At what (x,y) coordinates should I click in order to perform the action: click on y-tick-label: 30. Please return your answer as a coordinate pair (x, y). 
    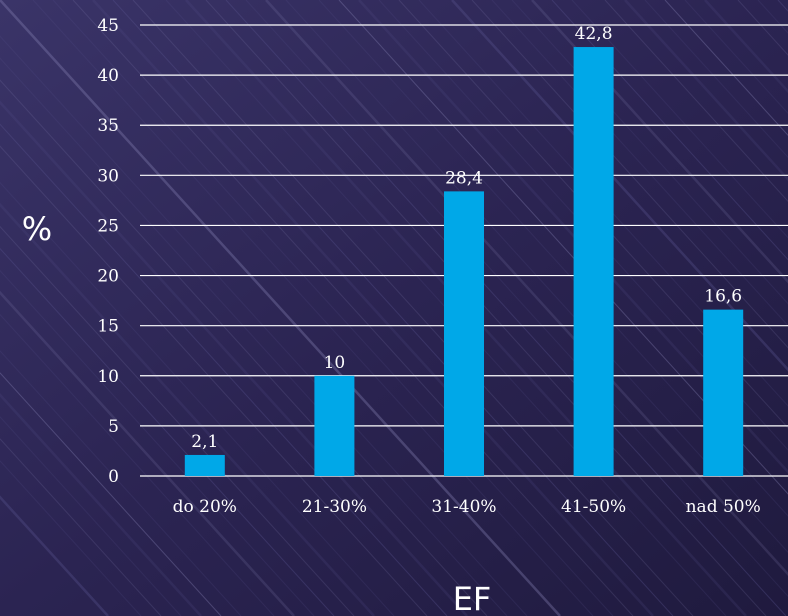
    Looking at the image, I should click on (108, 176).